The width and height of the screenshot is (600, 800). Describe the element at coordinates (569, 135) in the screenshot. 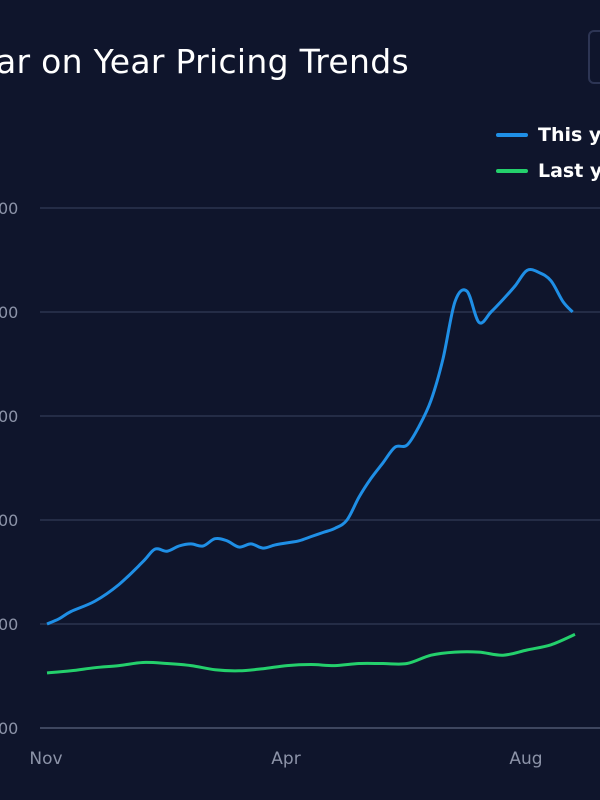

I see `legend-label-this-year: This y` at that location.